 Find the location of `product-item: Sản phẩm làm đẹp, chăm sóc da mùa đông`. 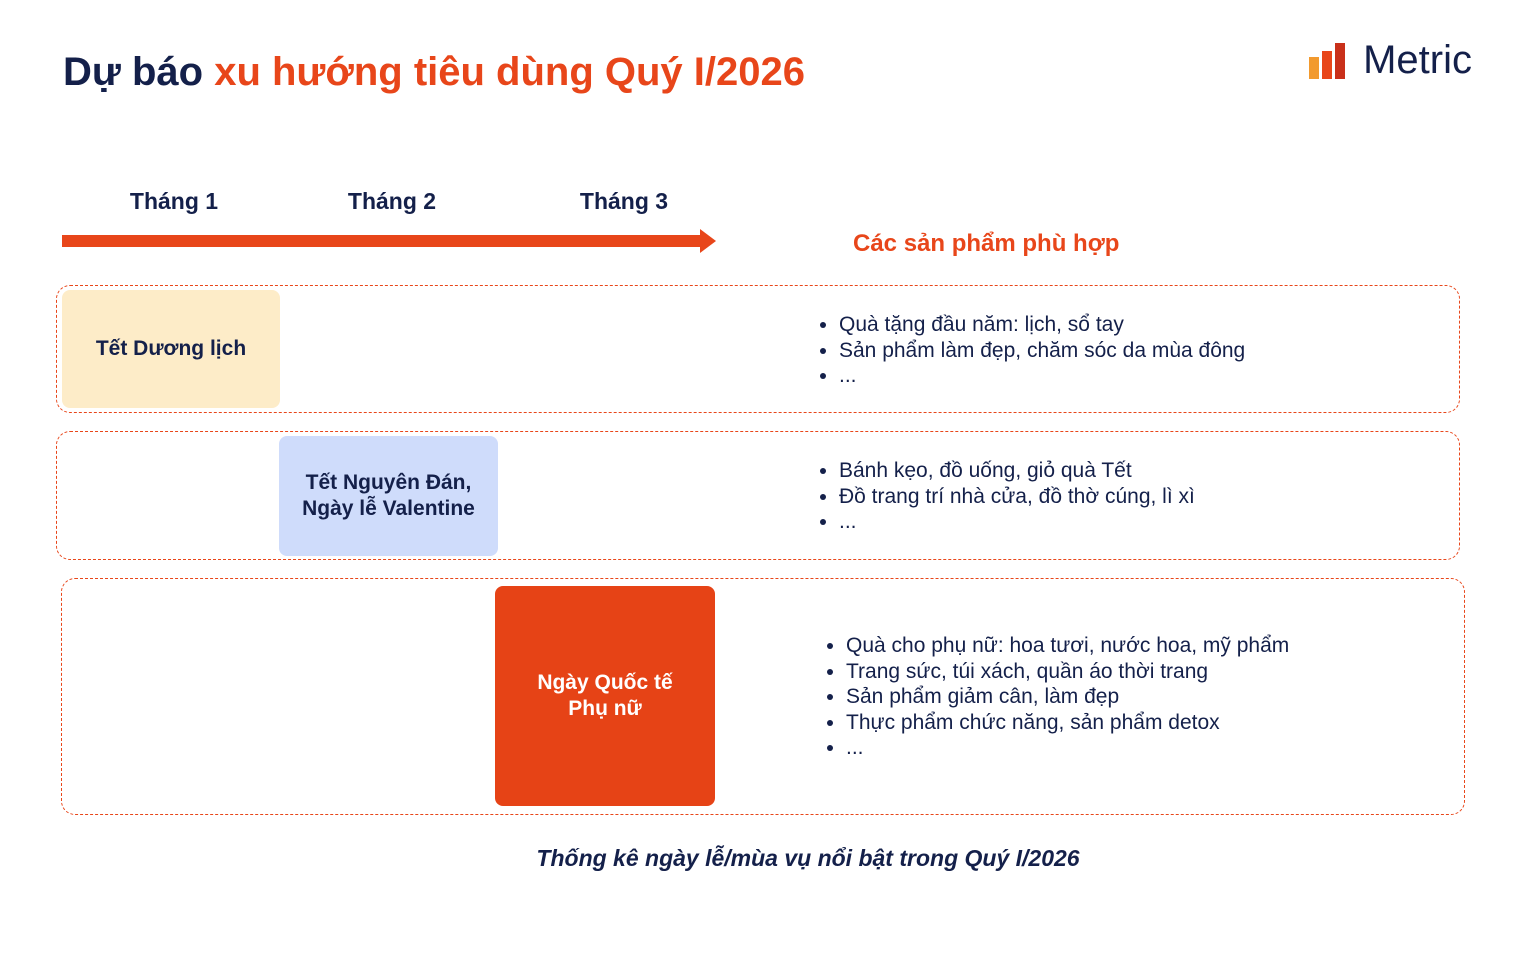

product-item: Sản phẩm làm đẹp, chăm sóc da mùa đông is located at coordinates (1042, 351).